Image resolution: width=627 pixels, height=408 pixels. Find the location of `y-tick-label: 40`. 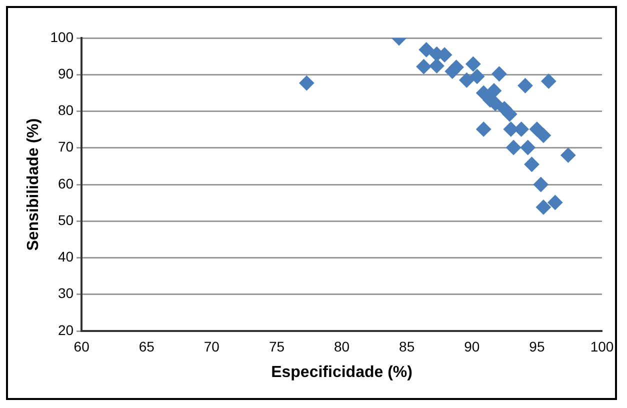

y-tick-label: 40 is located at coordinates (66, 256).